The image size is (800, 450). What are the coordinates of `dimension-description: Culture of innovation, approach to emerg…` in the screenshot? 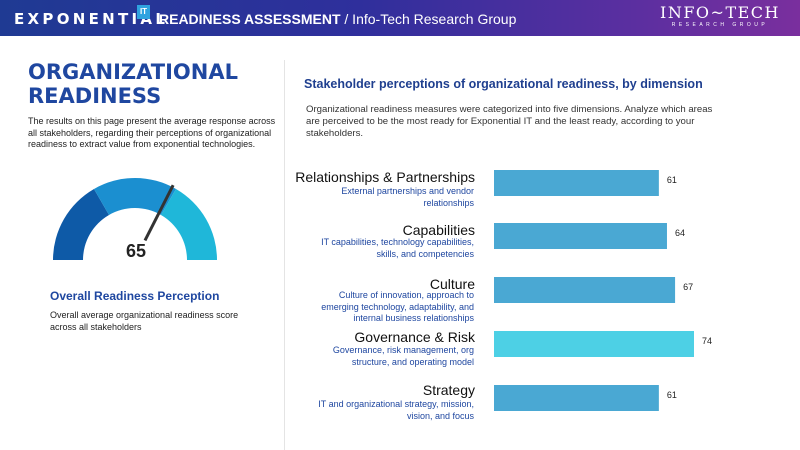 It's located at (397, 306).